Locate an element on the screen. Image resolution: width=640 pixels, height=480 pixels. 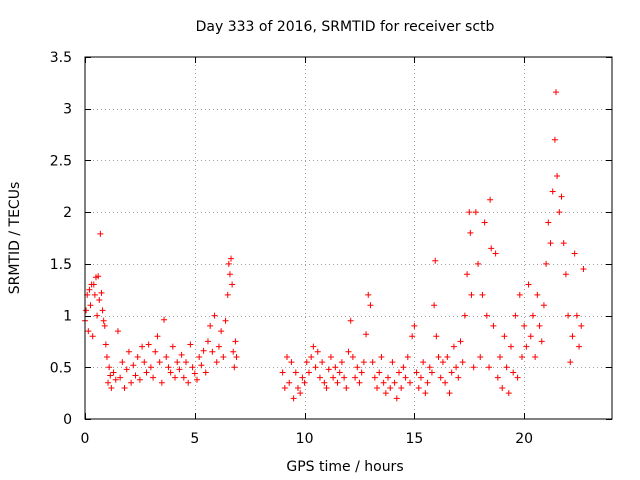
x-tick-label: 5 is located at coordinates (194, 439).